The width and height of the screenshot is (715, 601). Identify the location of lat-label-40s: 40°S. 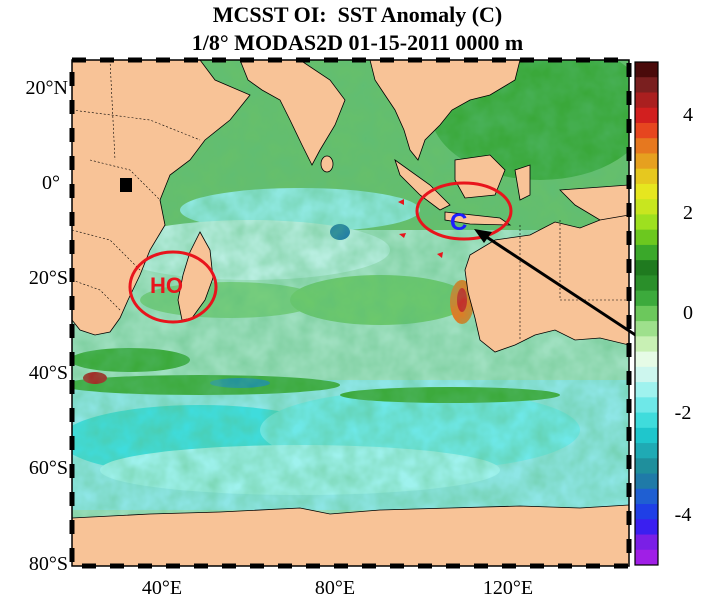
(48, 373).